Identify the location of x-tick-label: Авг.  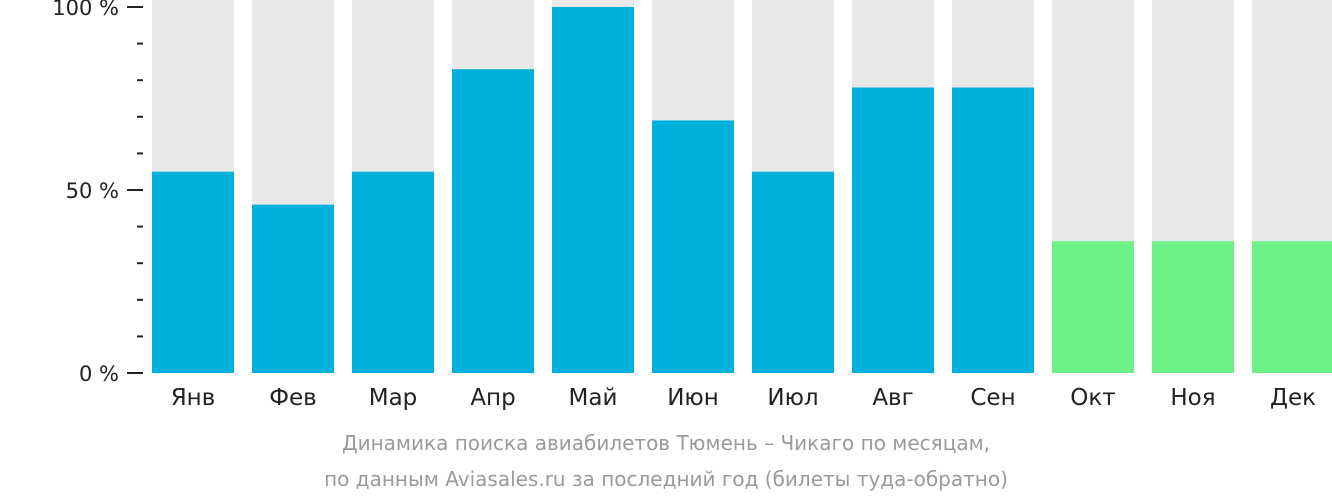
(892, 398).